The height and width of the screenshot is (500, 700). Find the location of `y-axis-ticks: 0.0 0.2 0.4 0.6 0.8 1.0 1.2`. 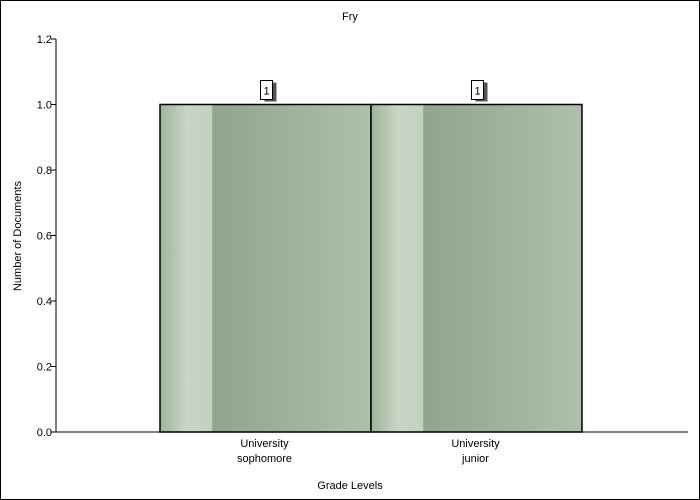

y-axis-ticks: 0.0 0.2 0.4 0.6 0.8 1.0 1.2 is located at coordinates (46, 236).